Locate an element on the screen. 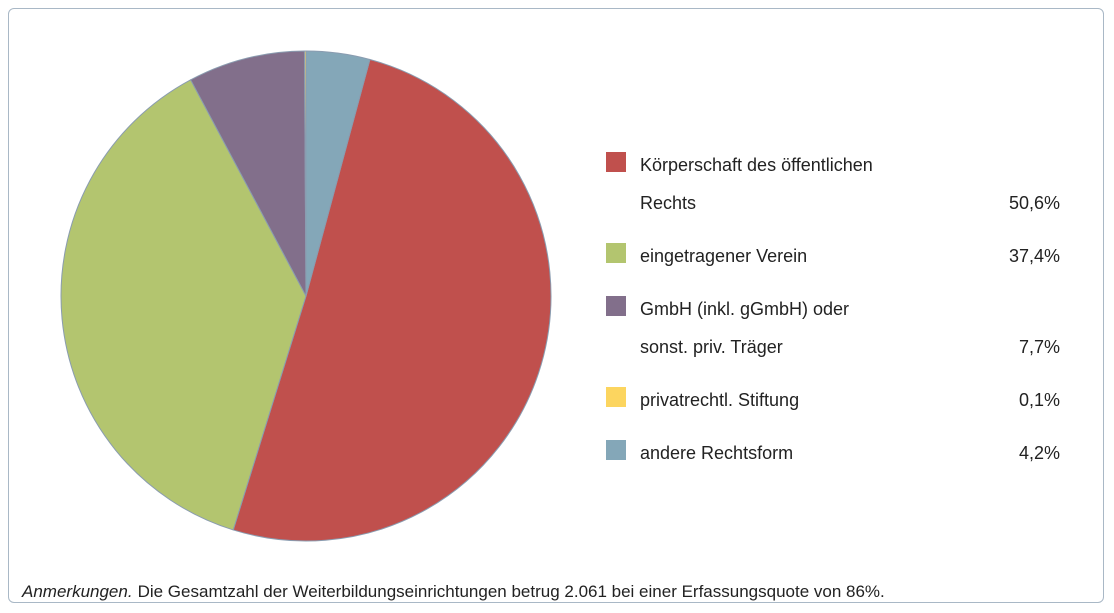 This screenshot has width=1114, height=613. value-label: 7,7% is located at coordinates (1039, 347).